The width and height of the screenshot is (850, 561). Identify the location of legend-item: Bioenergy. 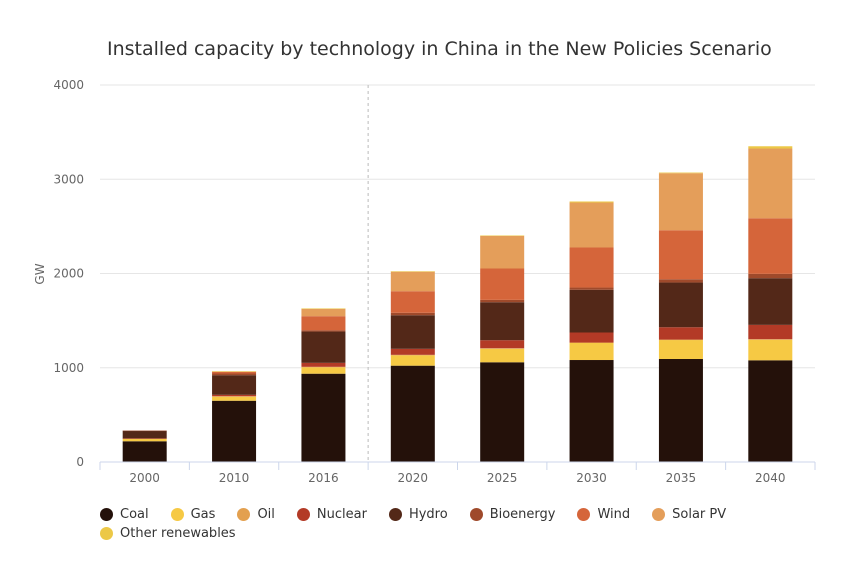
(512, 514).